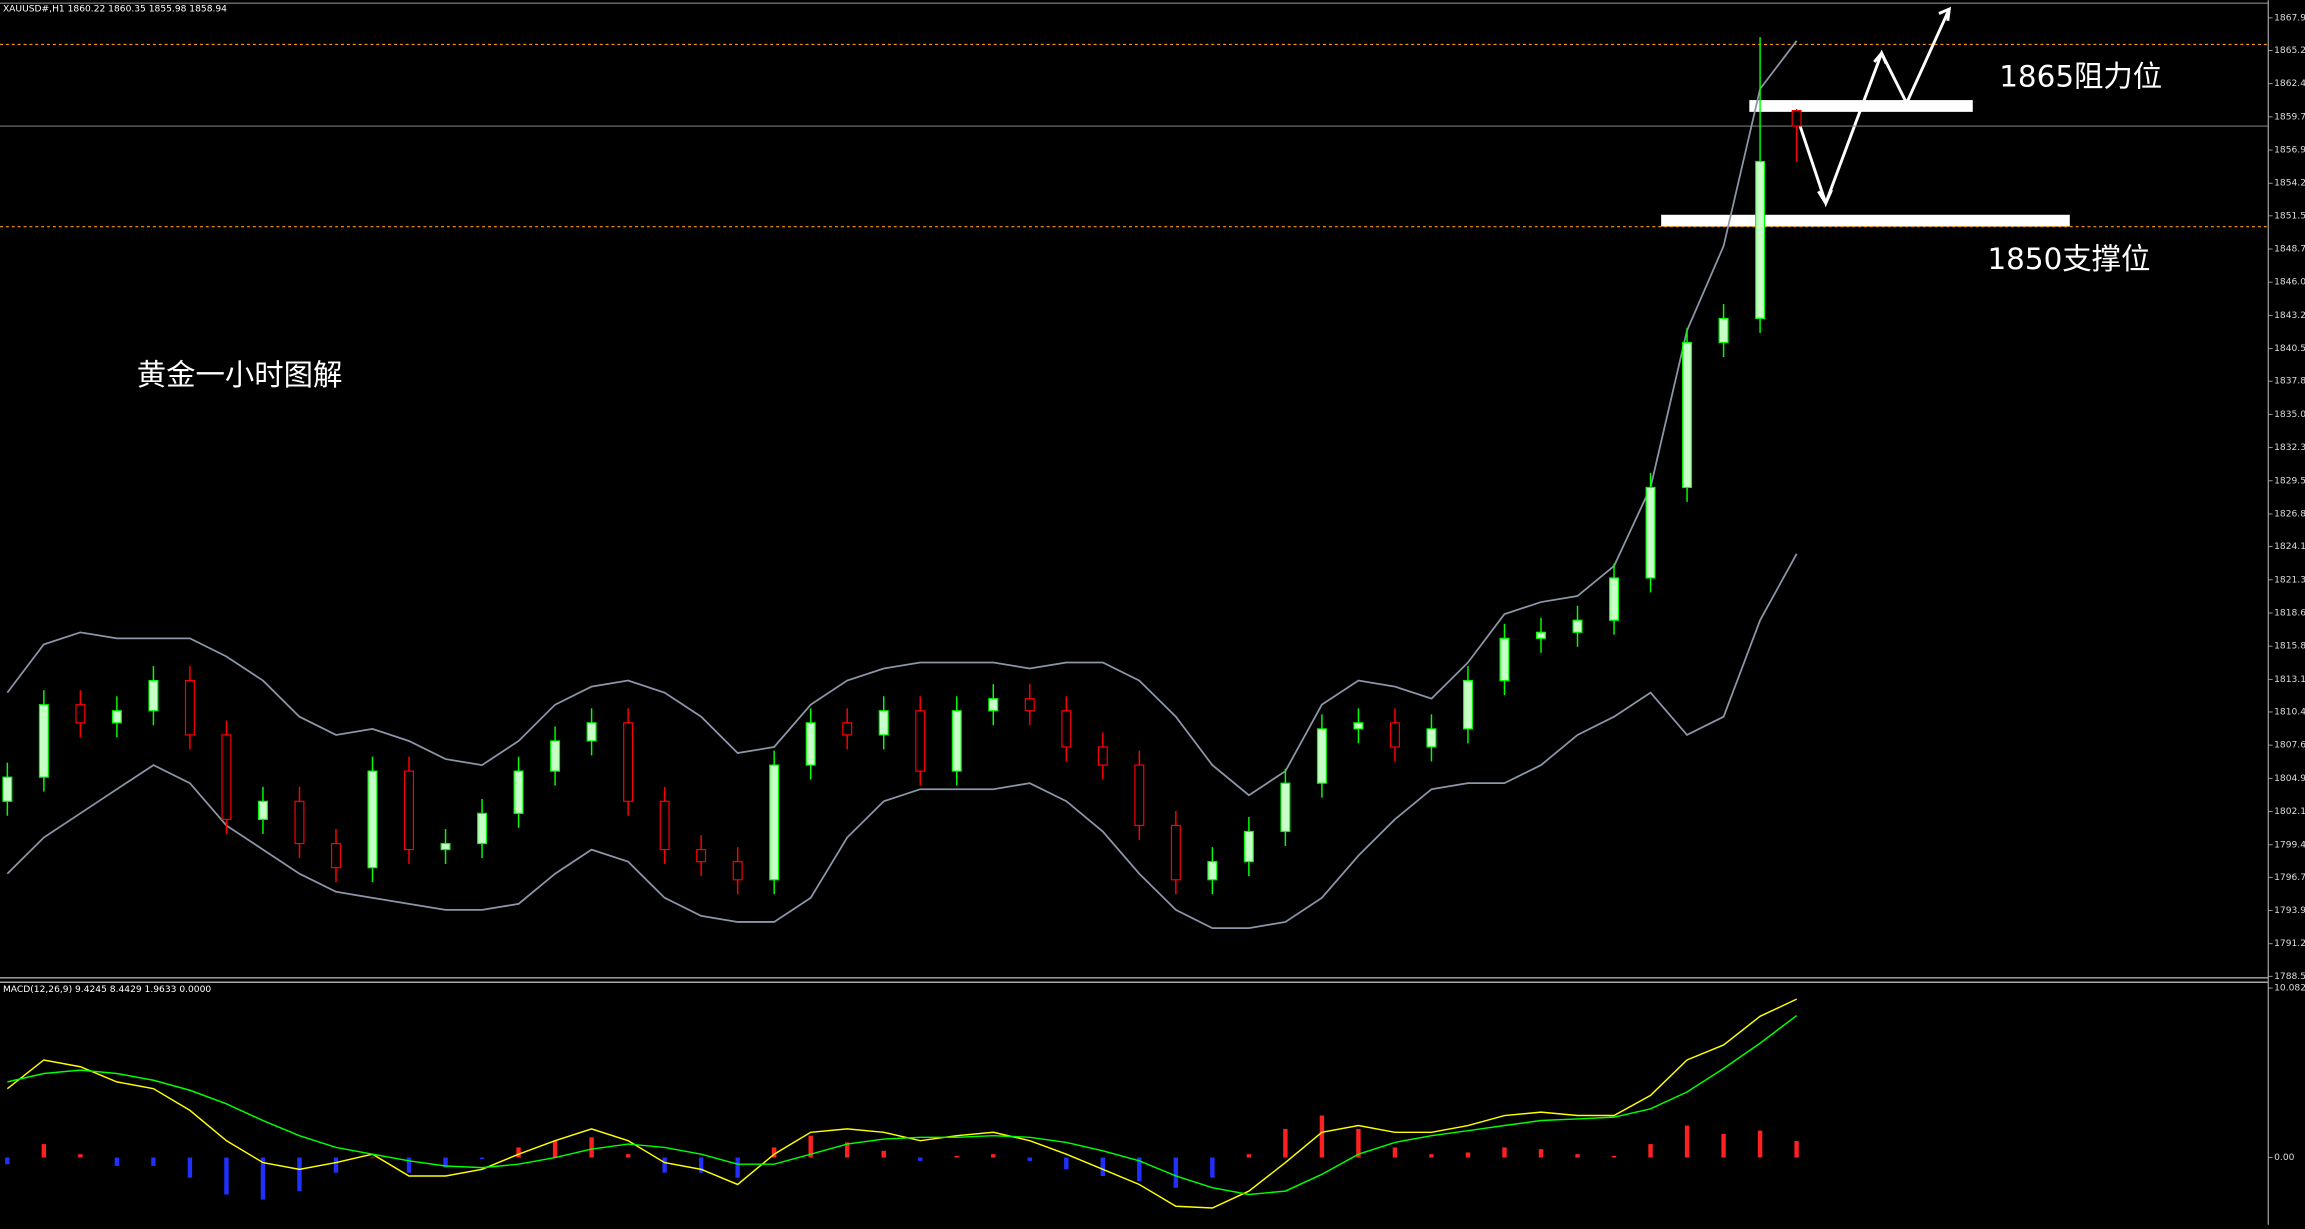  What do you see at coordinates (2289, 977) in the screenshot?
I see `y-tick-label: 1788.50` at bounding box center [2289, 977].